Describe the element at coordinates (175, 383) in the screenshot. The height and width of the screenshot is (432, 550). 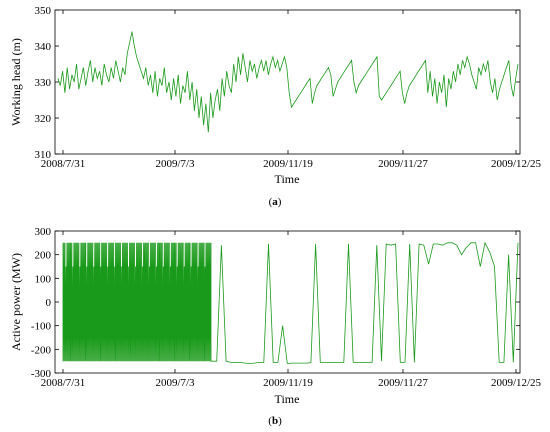
I see `panel-b-x-tick-label: 2009/7/3` at that location.